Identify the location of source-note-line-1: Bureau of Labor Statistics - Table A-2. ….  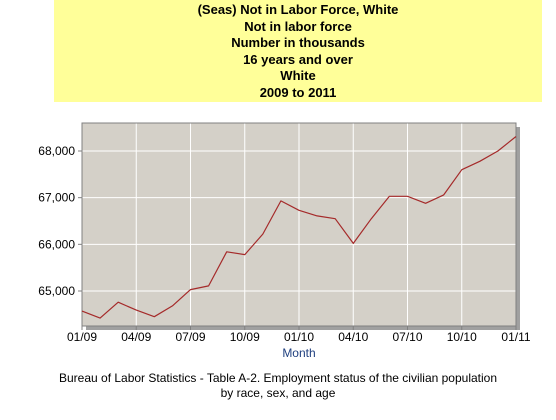
(278, 378).